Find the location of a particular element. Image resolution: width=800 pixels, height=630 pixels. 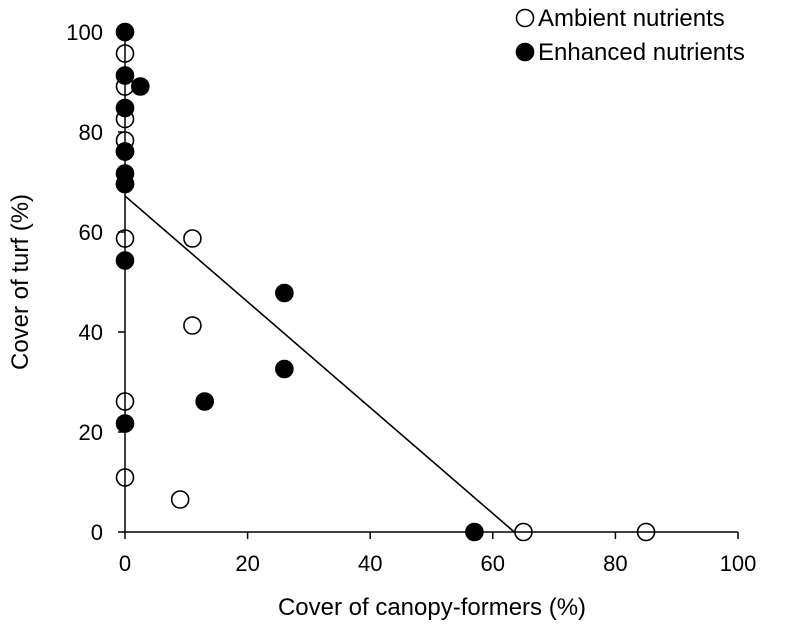

y-tick-label: 60 is located at coordinates (91, 232).